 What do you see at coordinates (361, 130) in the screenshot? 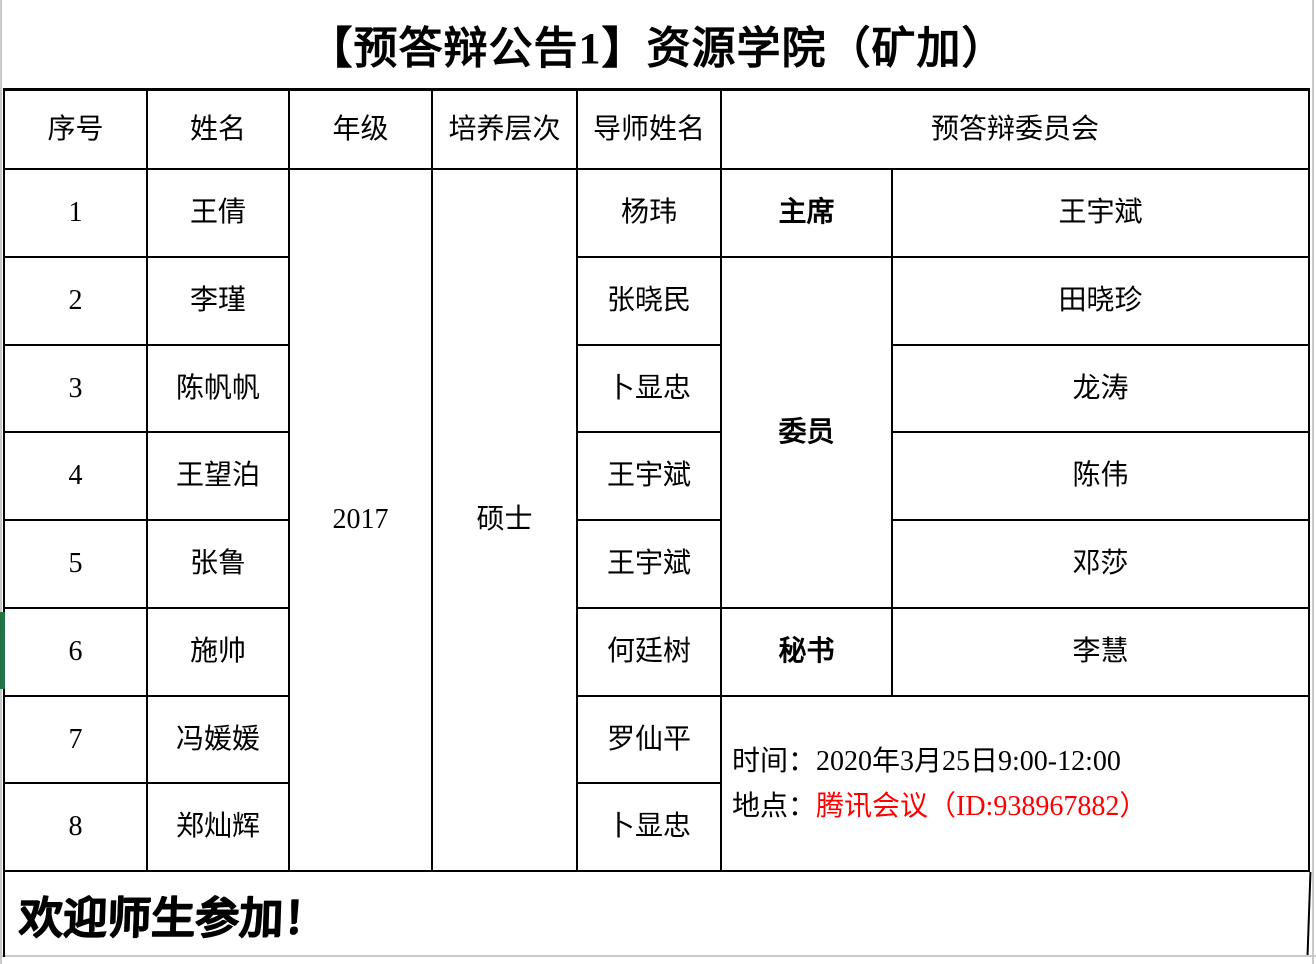
I see `header-cell-grade: 年级` at bounding box center [361, 130].